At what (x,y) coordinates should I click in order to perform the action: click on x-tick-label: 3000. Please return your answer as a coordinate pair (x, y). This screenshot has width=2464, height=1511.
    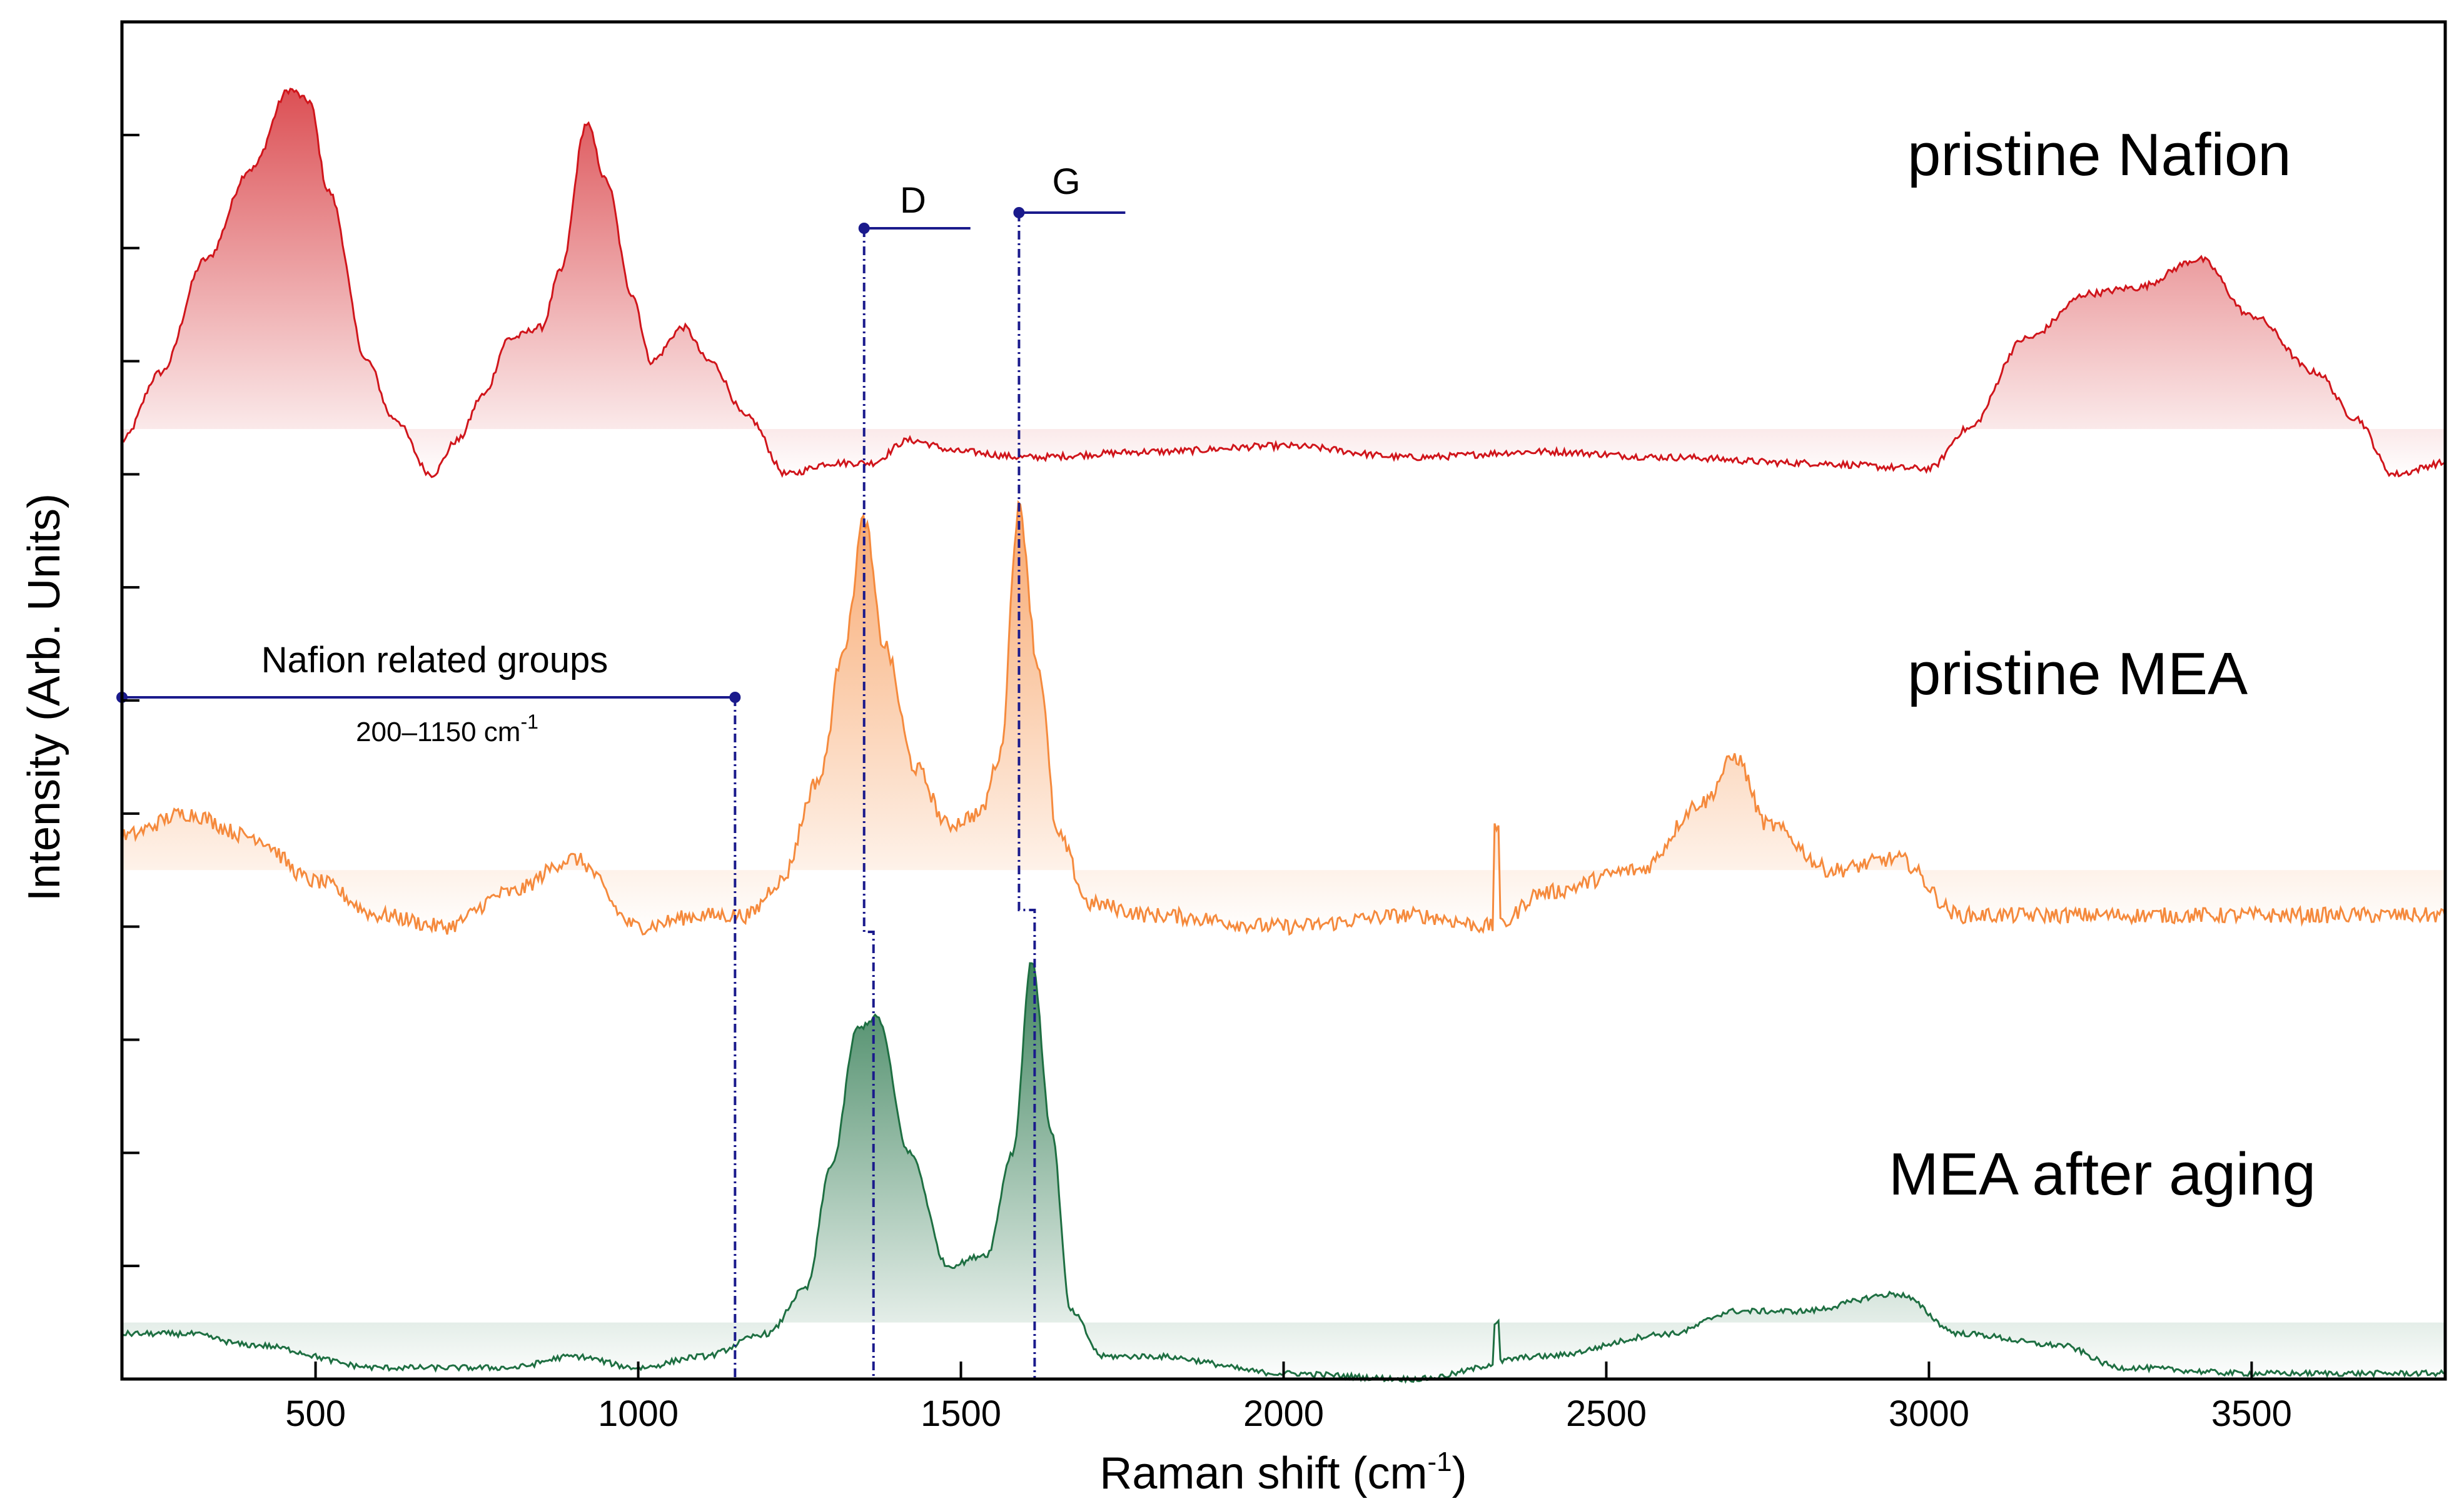
    Looking at the image, I should click on (1929, 1413).